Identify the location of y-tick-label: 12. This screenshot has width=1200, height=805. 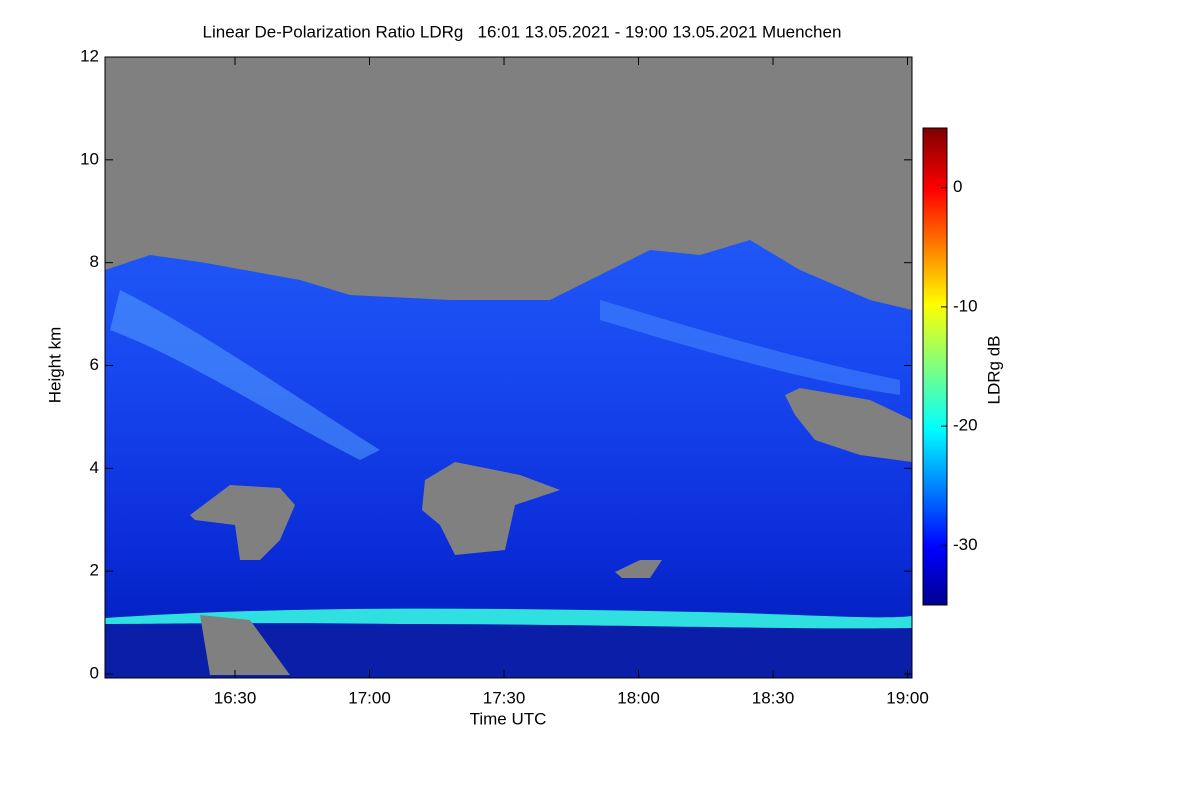
(89, 55).